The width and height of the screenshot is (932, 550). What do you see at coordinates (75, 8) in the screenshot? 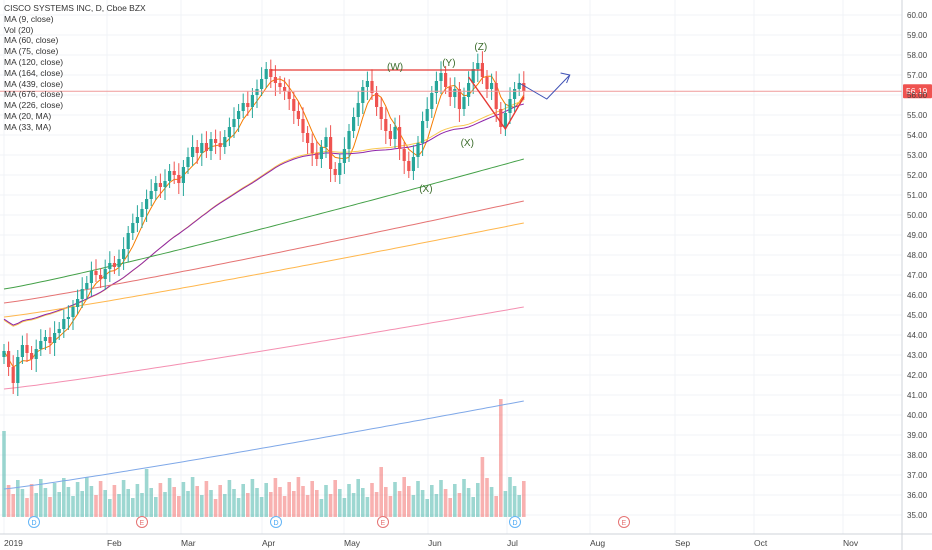
I see `symbol-title: CISCO SYSTEMS INC, D, Cboe BZX` at bounding box center [75, 8].